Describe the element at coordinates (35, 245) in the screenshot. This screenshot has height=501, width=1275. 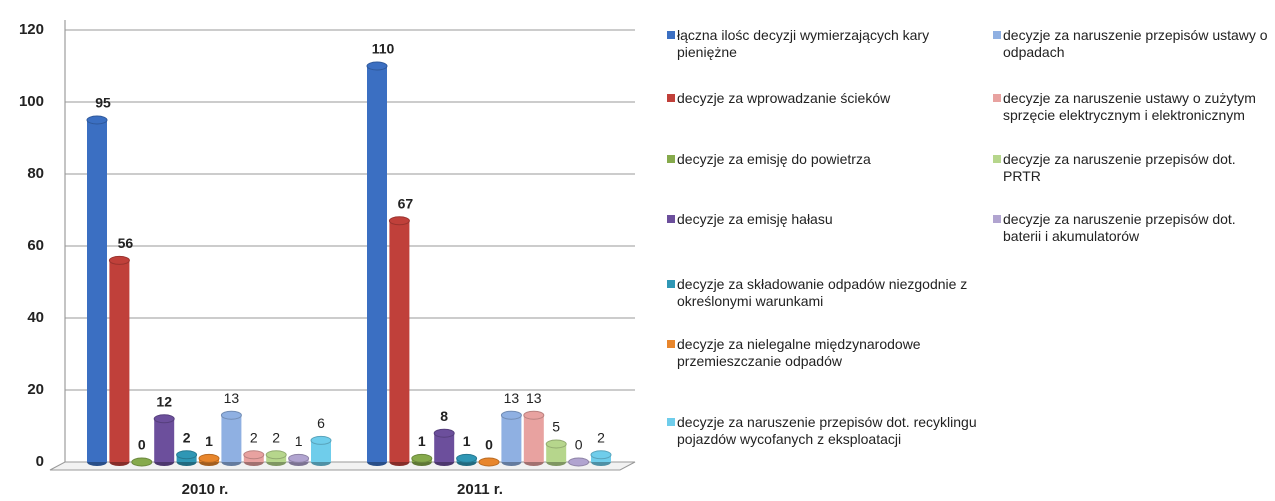
I see `y-tick-label: 60` at that location.